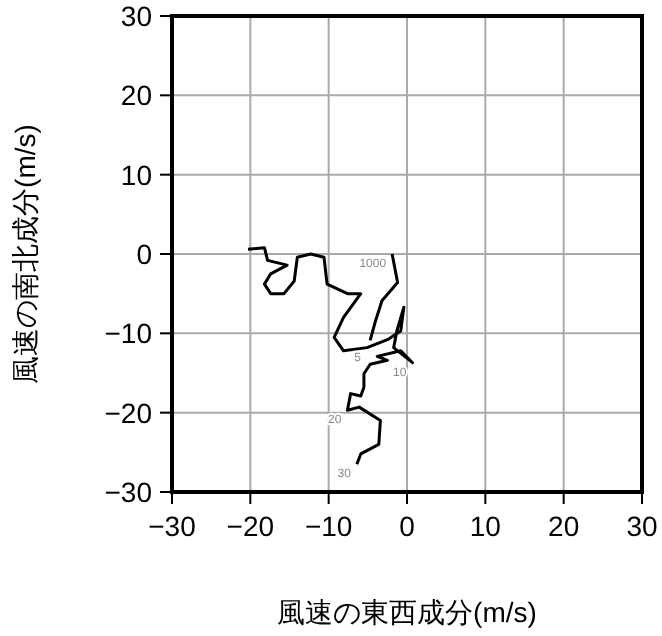 This screenshot has width=662, height=636. What do you see at coordinates (407, 612) in the screenshot?
I see `x-axis-title: 風速の東西成分(m/s)` at bounding box center [407, 612].